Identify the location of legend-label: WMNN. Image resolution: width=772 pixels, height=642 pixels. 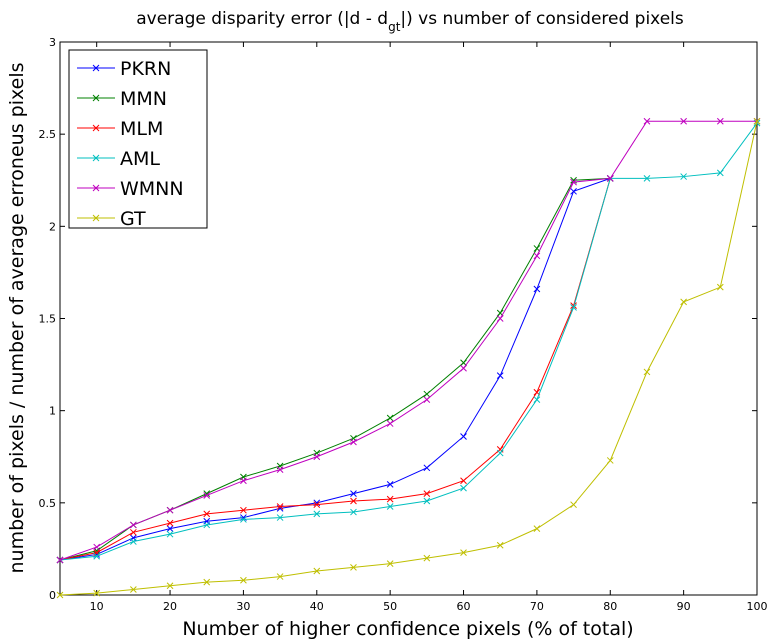
(152, 189).